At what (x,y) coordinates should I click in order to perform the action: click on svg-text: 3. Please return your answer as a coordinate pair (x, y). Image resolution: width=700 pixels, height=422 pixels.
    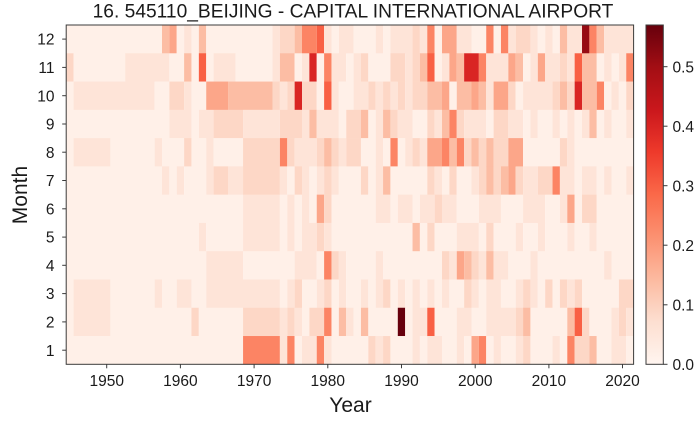
    Looking at the image, I should click on (50, 294).